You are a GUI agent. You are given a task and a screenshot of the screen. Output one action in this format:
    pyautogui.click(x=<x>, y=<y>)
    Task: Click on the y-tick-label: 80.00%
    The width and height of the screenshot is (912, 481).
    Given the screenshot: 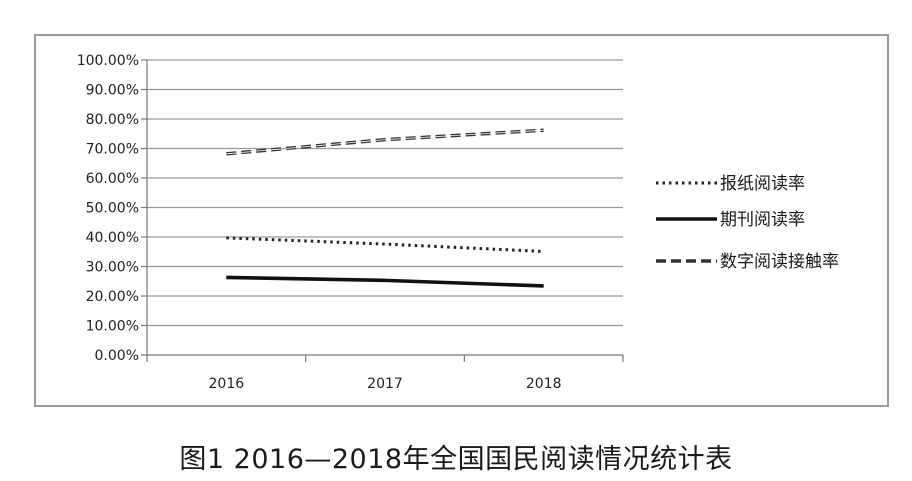 What is the action you would take?
    pyautogui.click(x=112, y=120)
    